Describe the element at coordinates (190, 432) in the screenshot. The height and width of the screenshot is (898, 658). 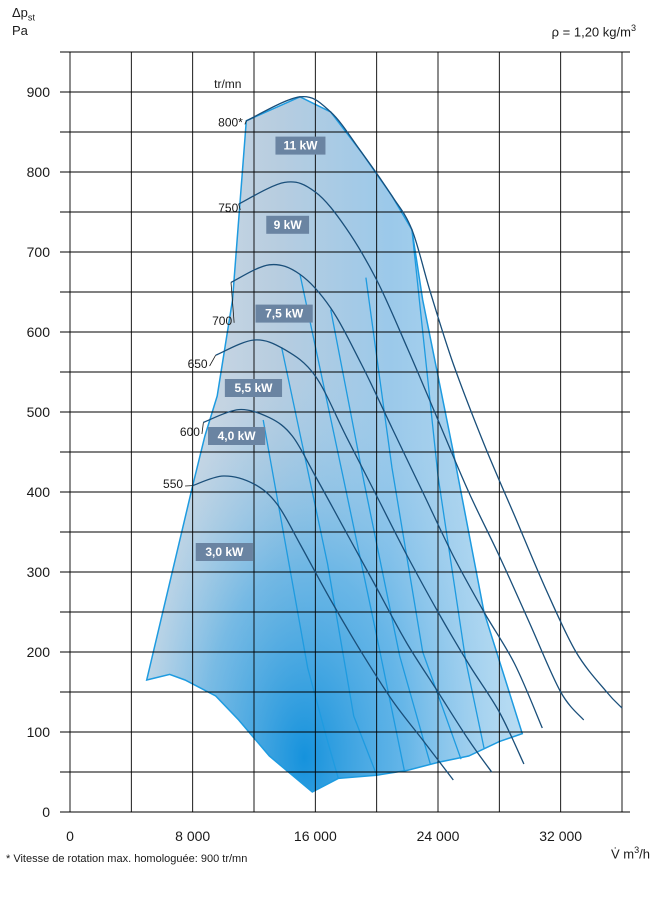
I see `speed-label: 600` at that location.